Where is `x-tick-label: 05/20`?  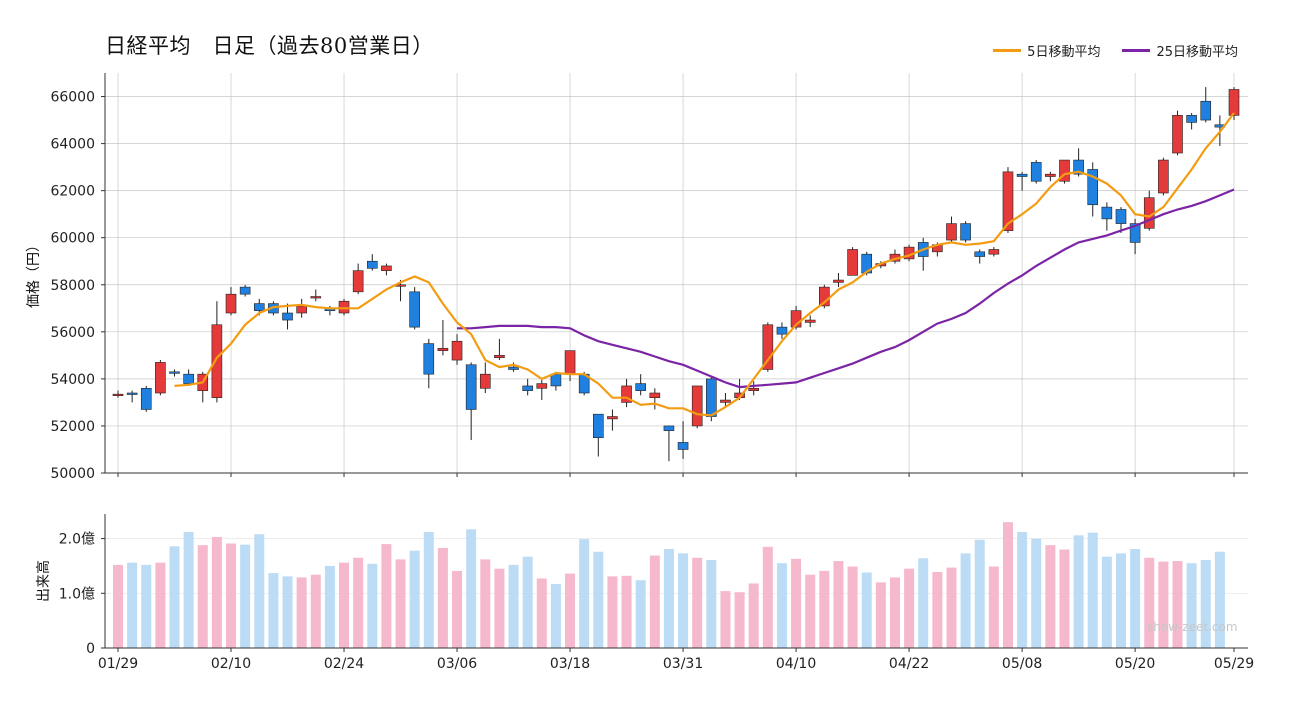
x-tick-label: 05/20 is located at coordinates (1135, 664).